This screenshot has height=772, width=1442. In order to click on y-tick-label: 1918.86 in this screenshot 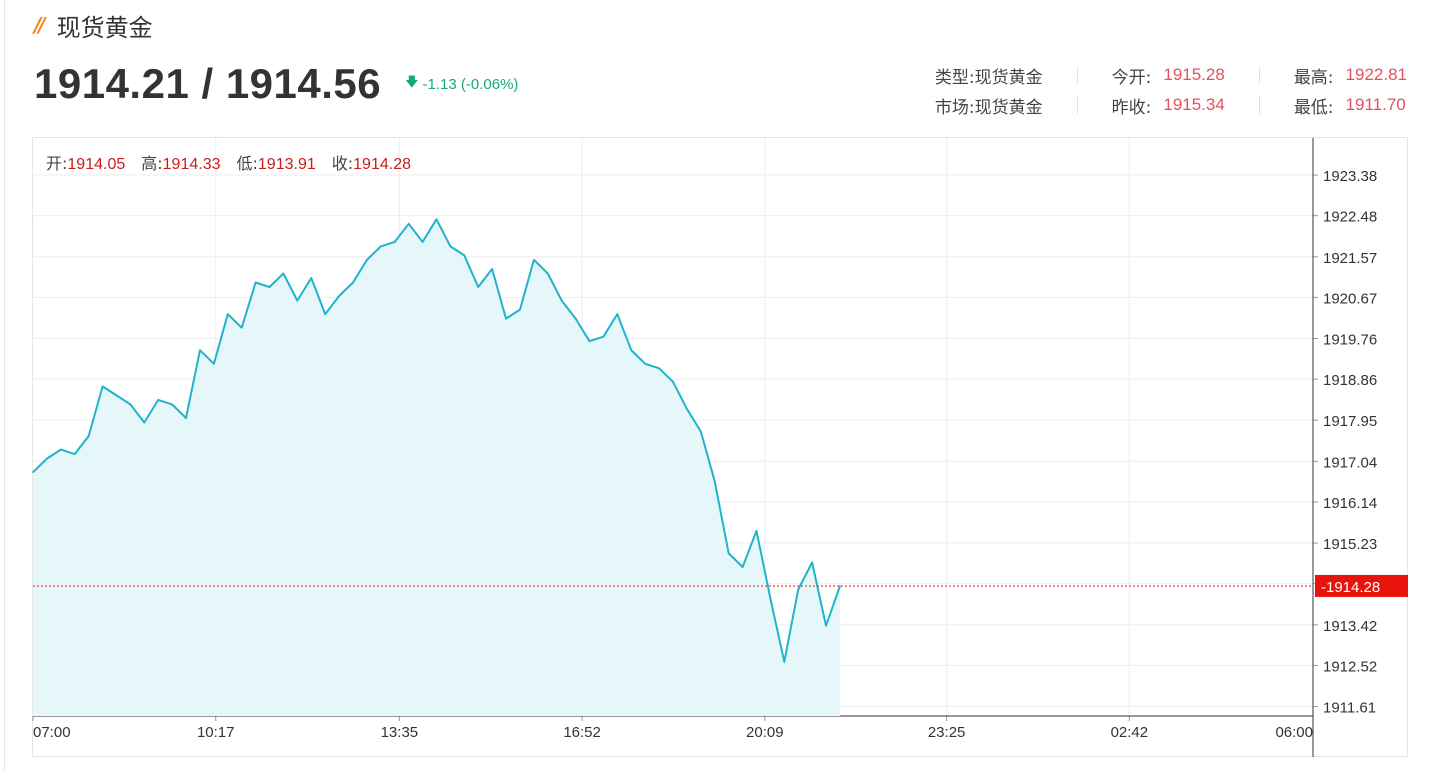, I will do `click(1350, 380)`.